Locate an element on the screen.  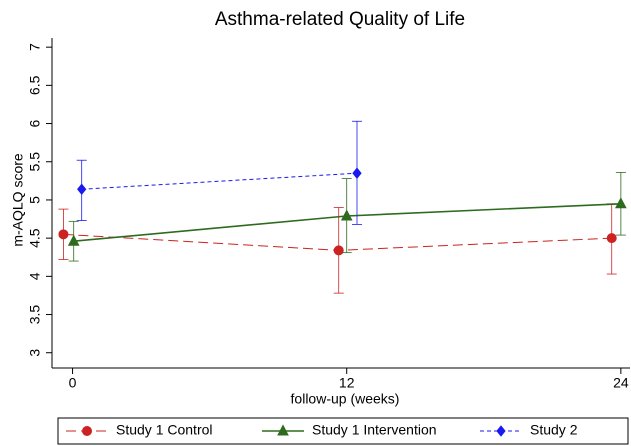
x-tick-label: 12 is located at coordinates (347, 383).